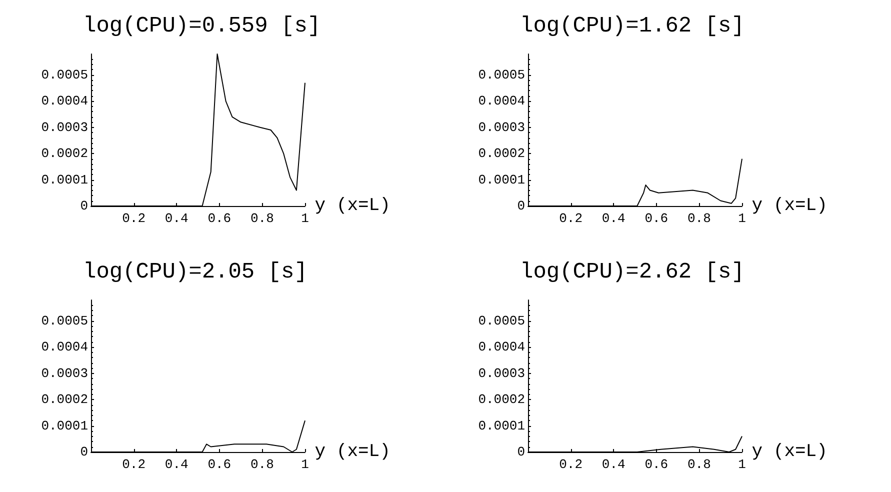  What do you see at coordinates (632, 26) in the screenshot?
I see `chart-title: log(CPU)=1.62 [s]` at bounding box center [632, 26].